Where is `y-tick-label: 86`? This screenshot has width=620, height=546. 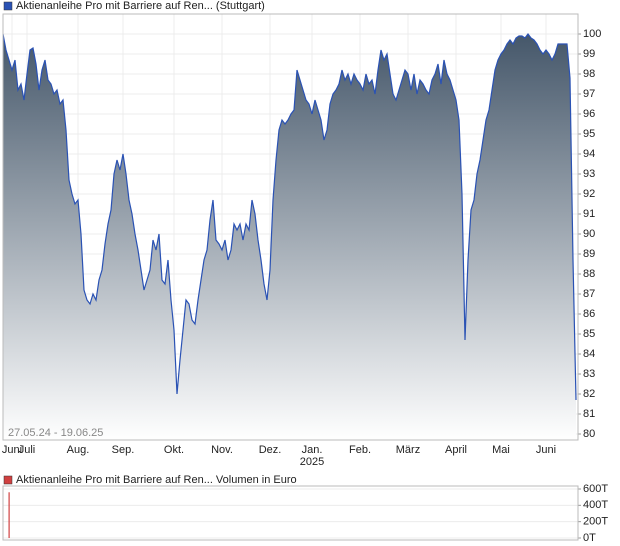 y-tick-label: 86 is located at coordinates (589, 314).